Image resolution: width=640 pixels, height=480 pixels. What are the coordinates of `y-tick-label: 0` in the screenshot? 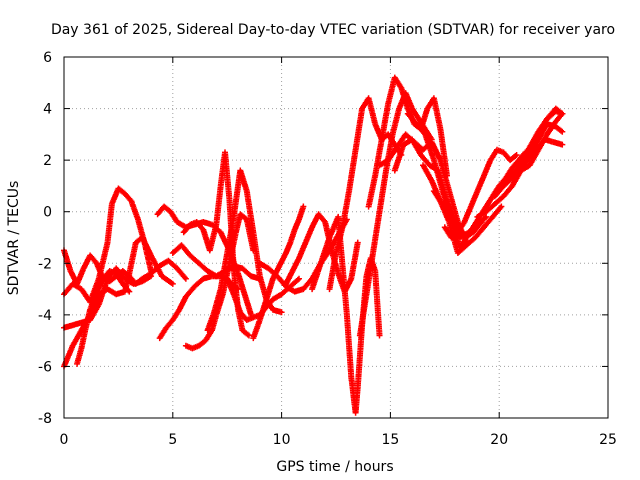 It's located at (47, 213).